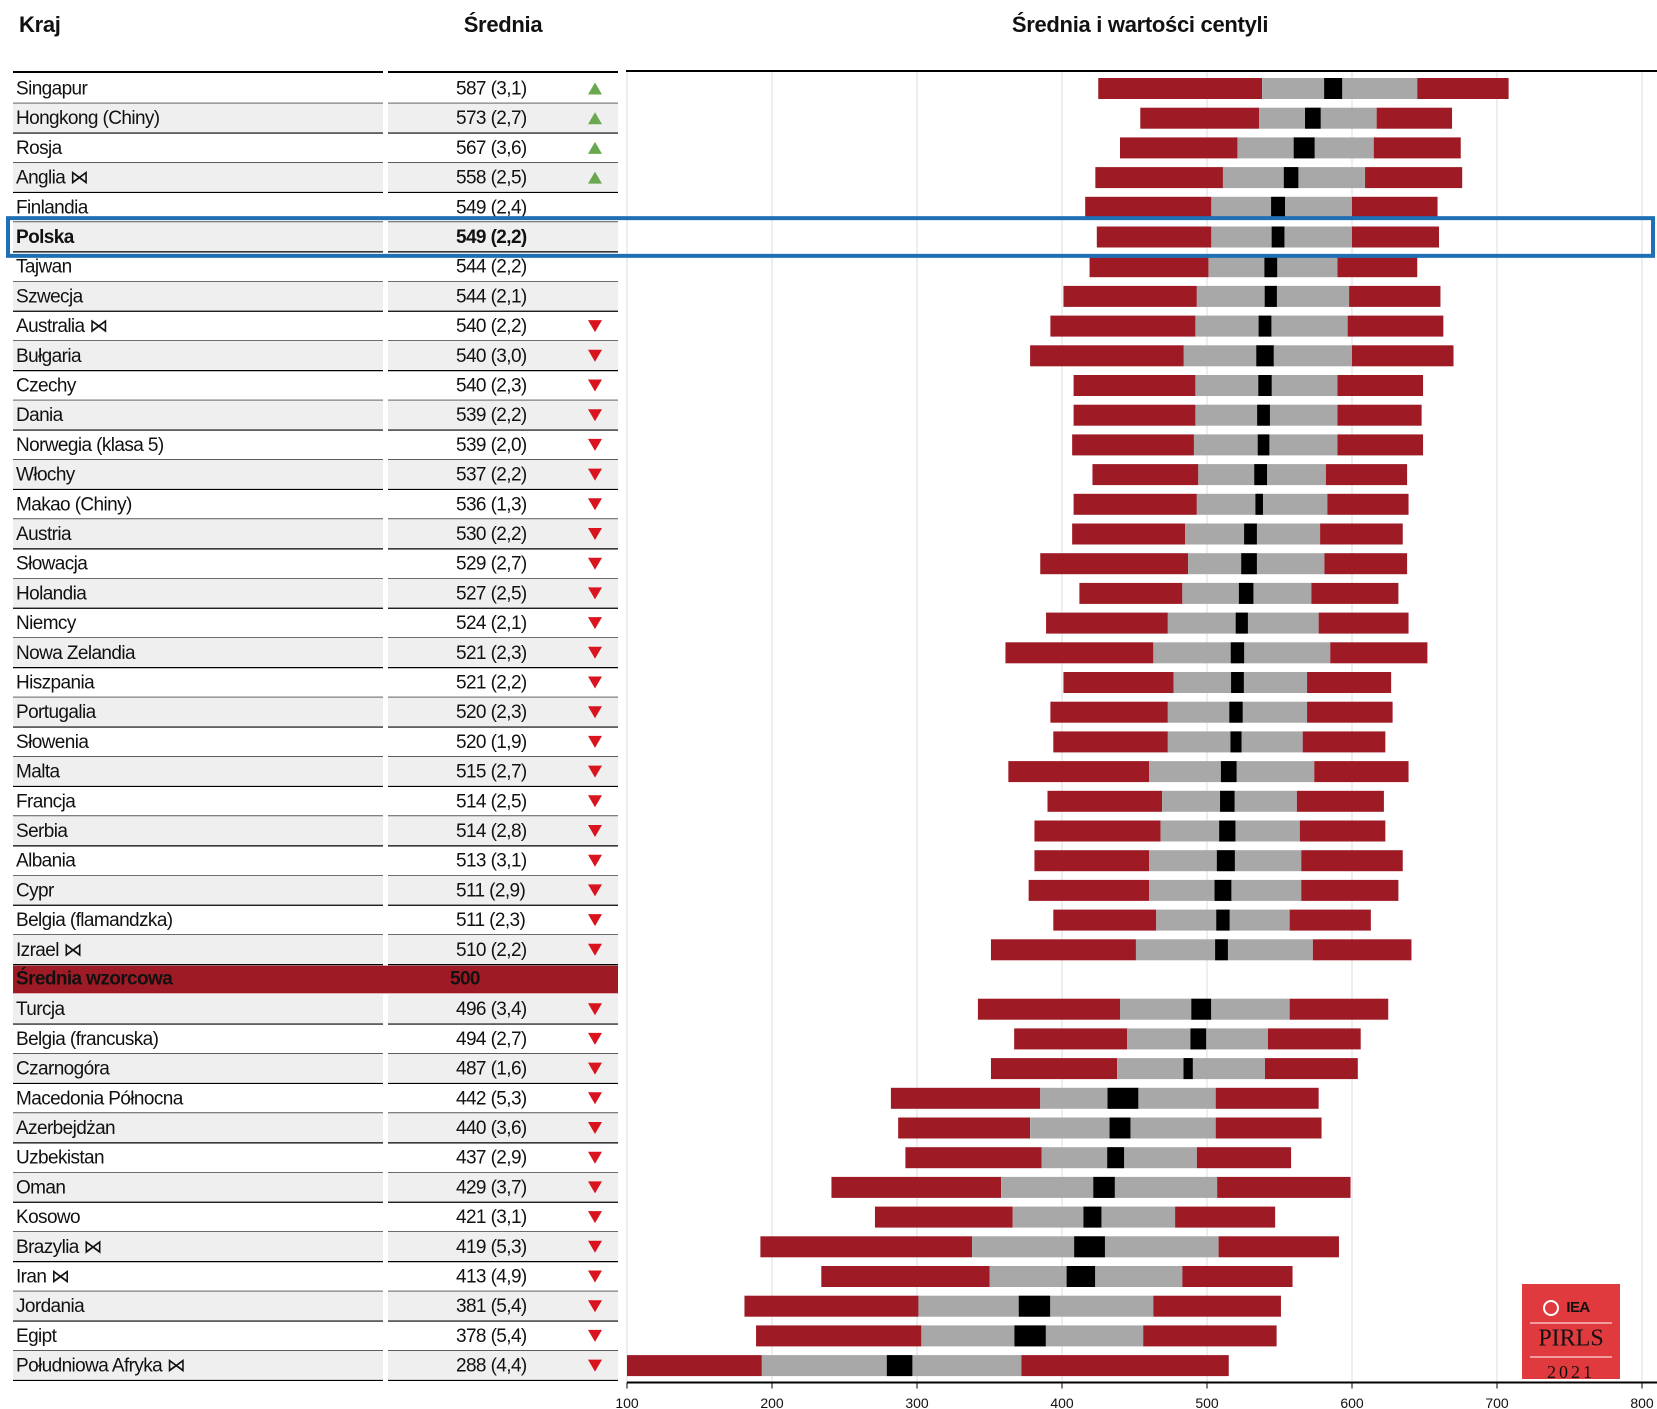 The image size is (1657, 1409). I want to click on country-name: Azerbejdżan, so click(65, 1128).